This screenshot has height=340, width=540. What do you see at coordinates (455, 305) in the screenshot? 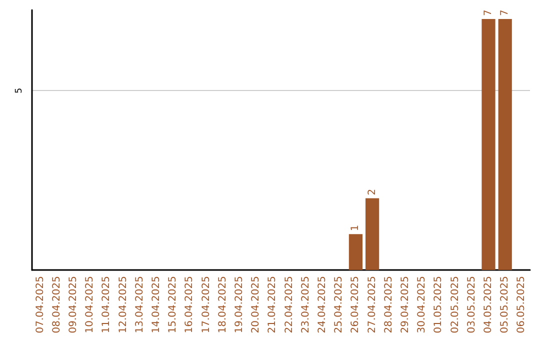
I see `x-tick-label: 02.05.2025` at bounding box center [455, 305].